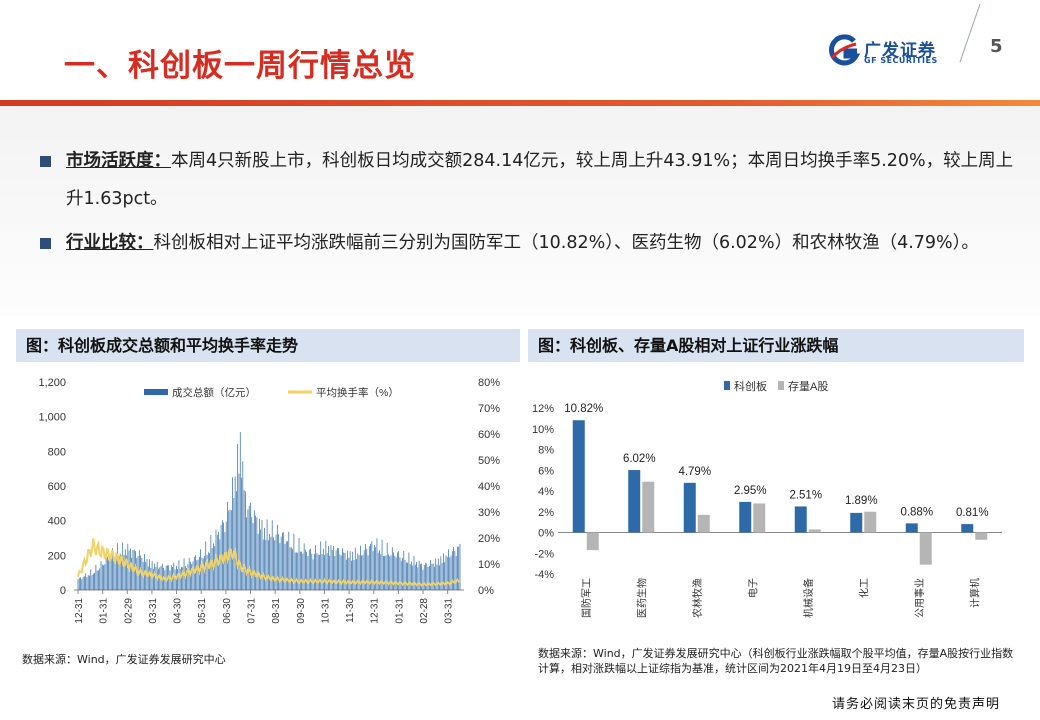  What do you see at coordinates (583, 409) in the screenshot?
I see `data-label: 10.82%` at bounding box center [583, 409].